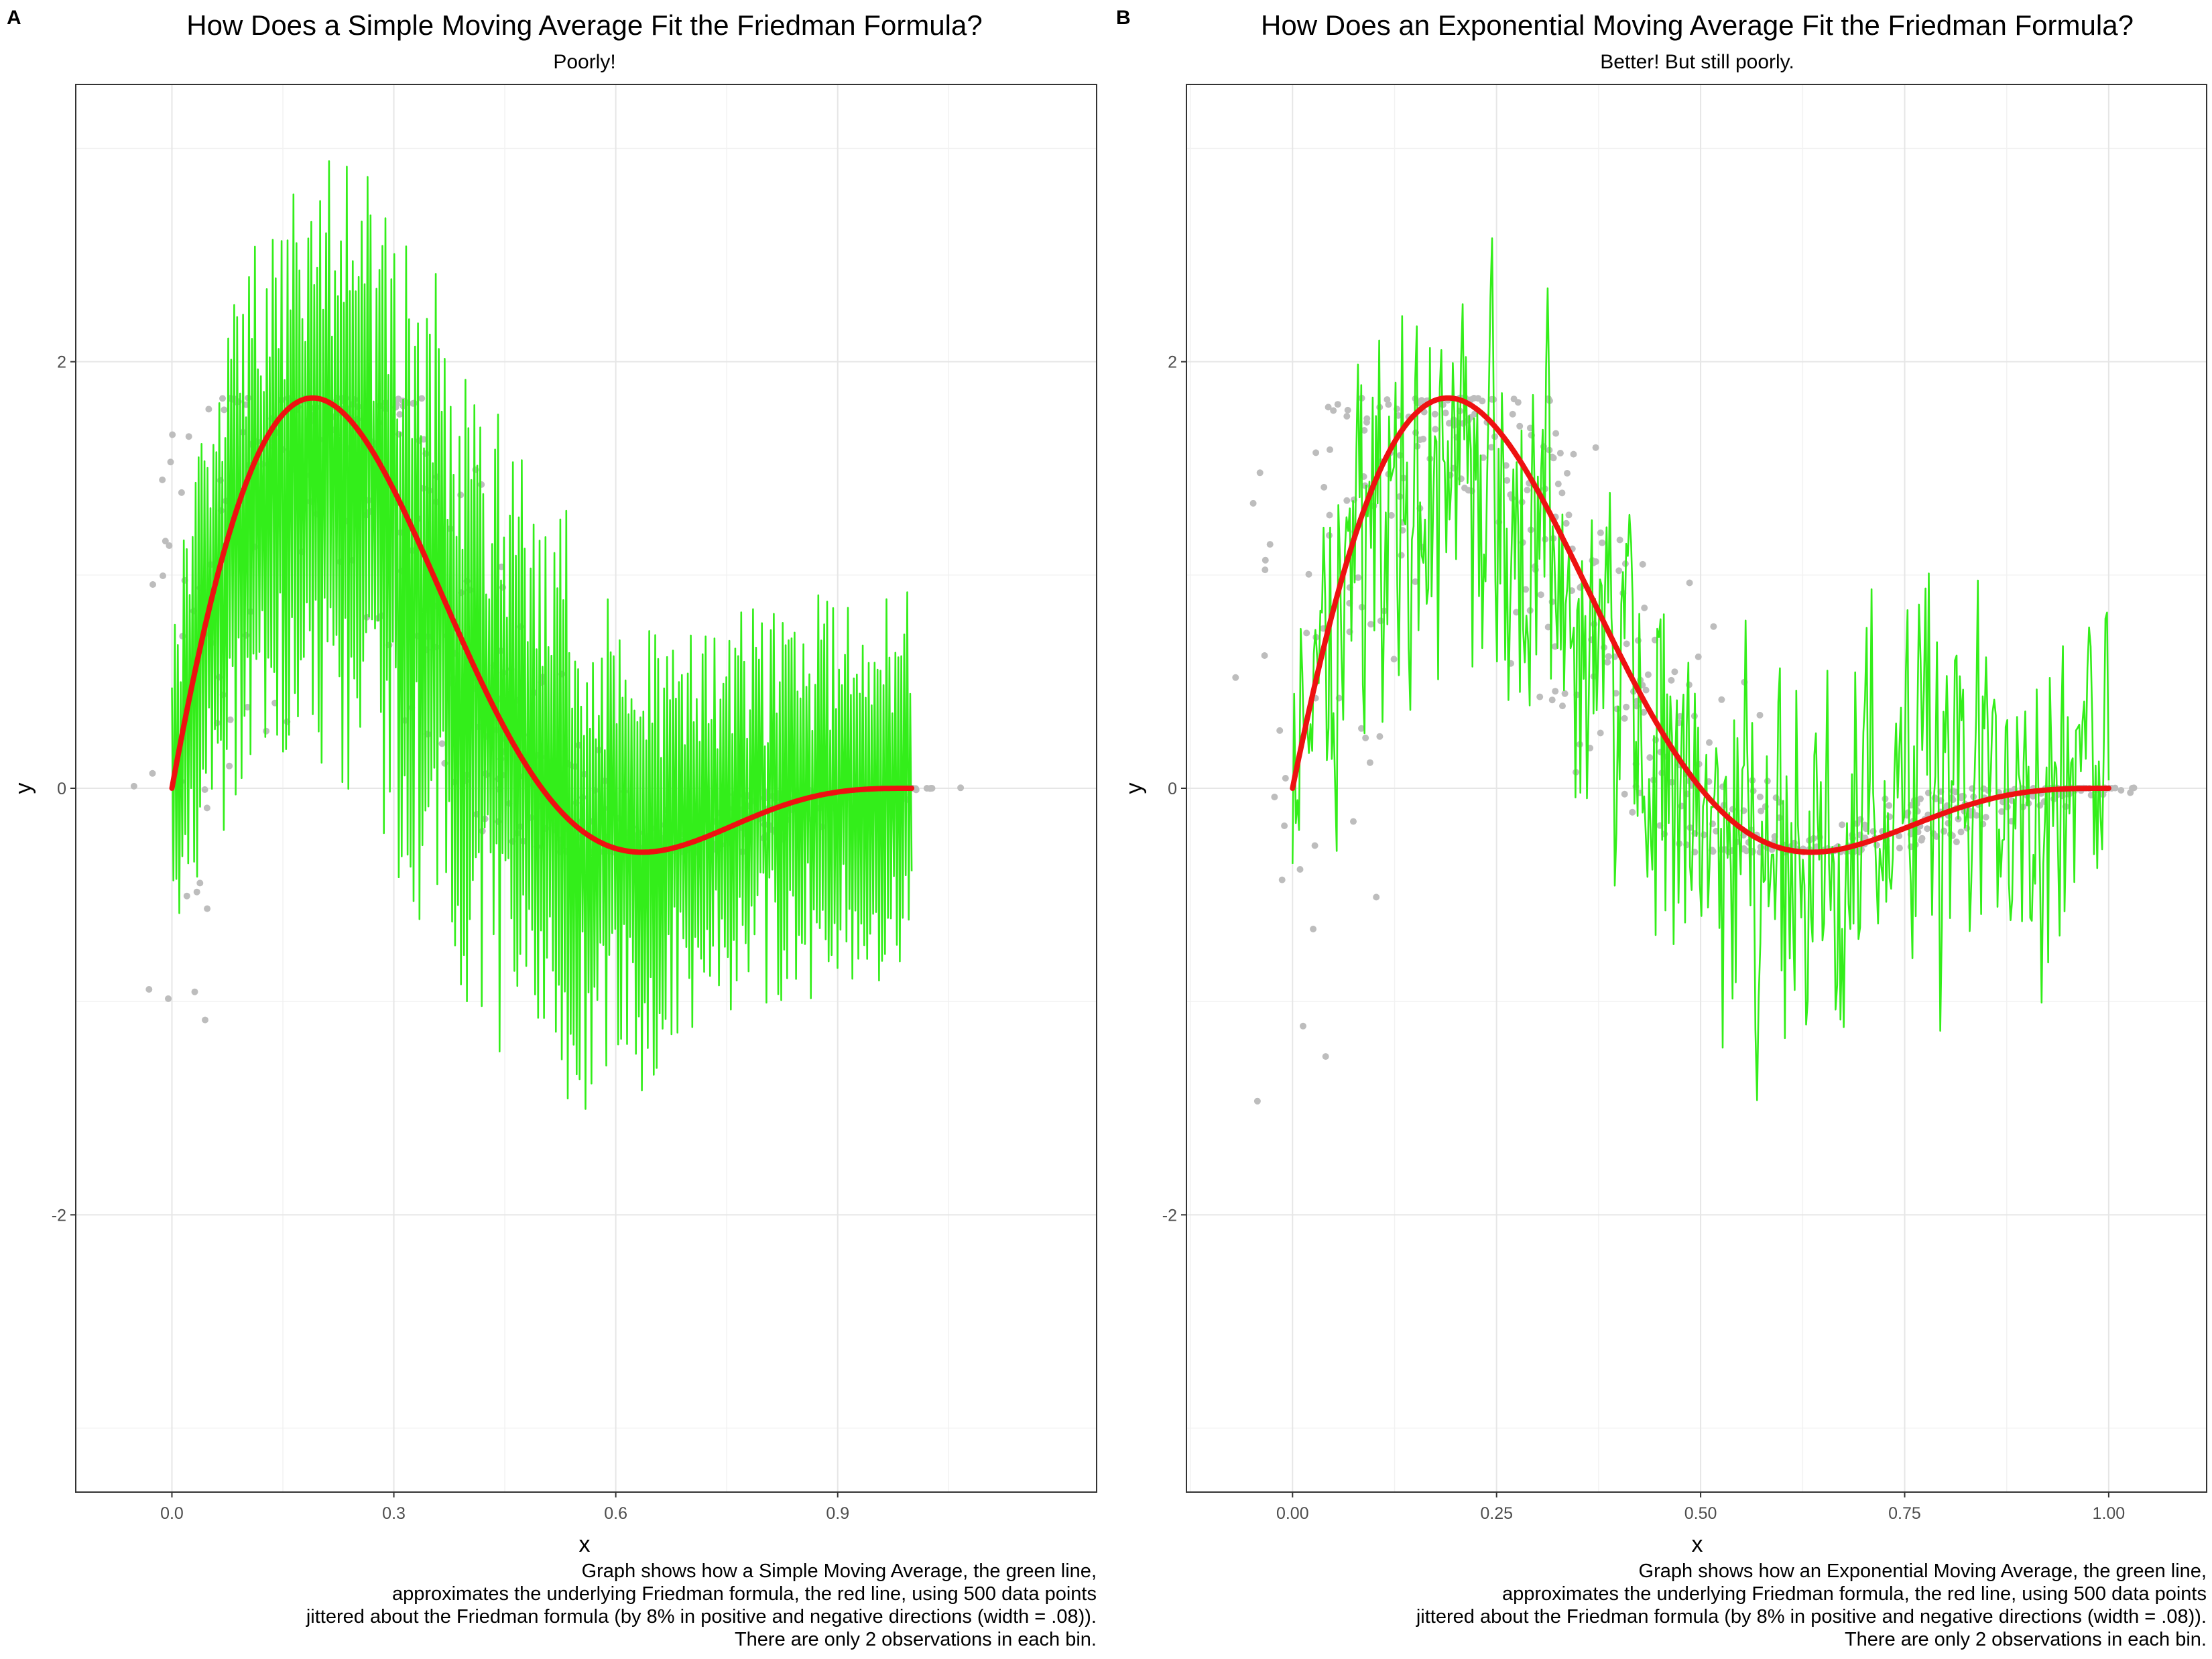 This screenshot has height=1659, width=2212. Describe the element at coordinates (1134, 788) in the screenshot. I see `y-axis-title: y` at that location.